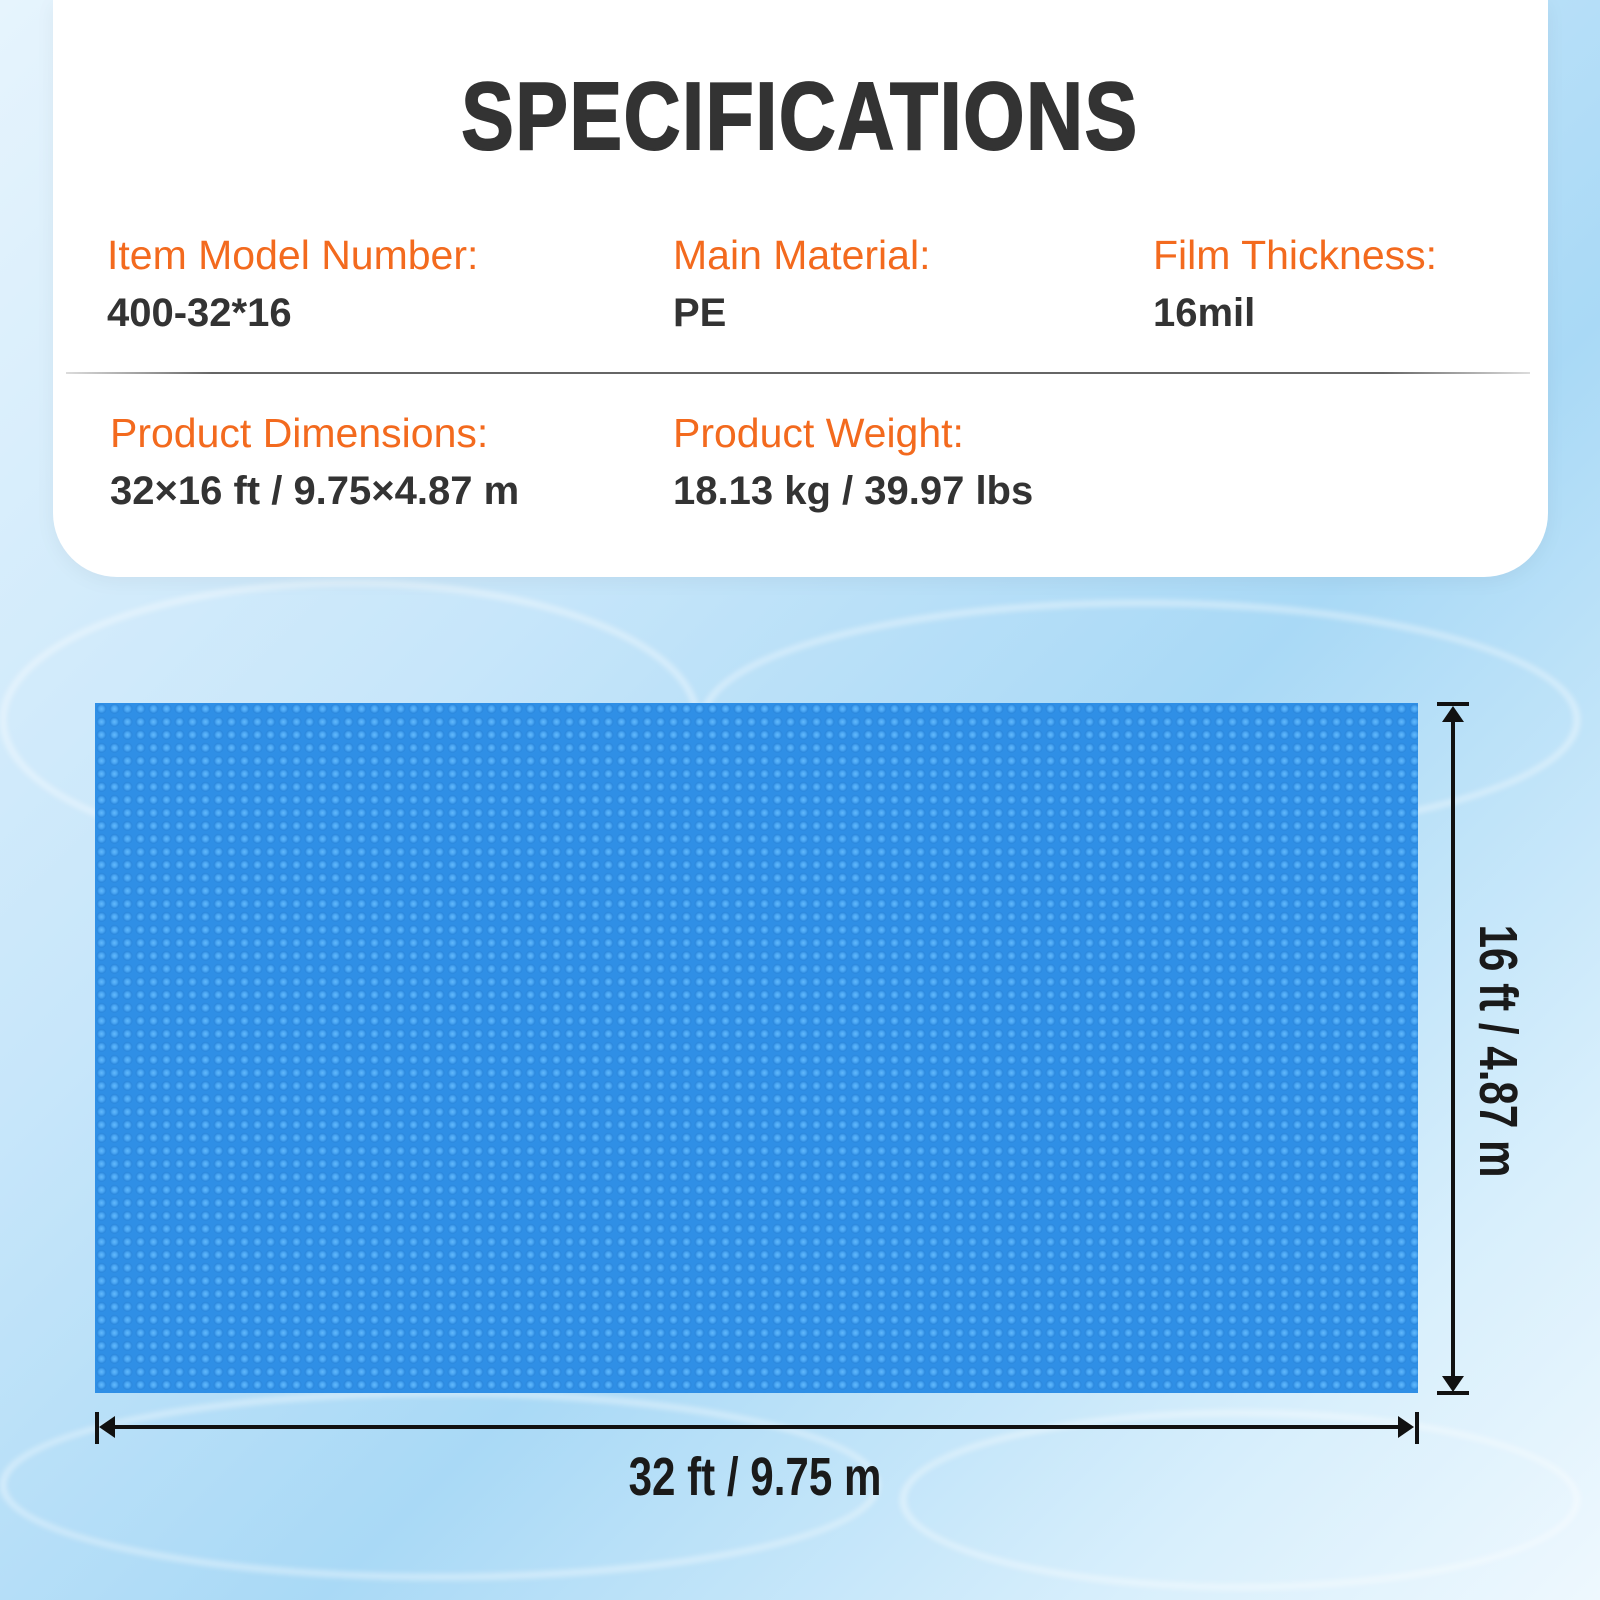  I want to click on arrow-down-icon, so click(1453, 1384).